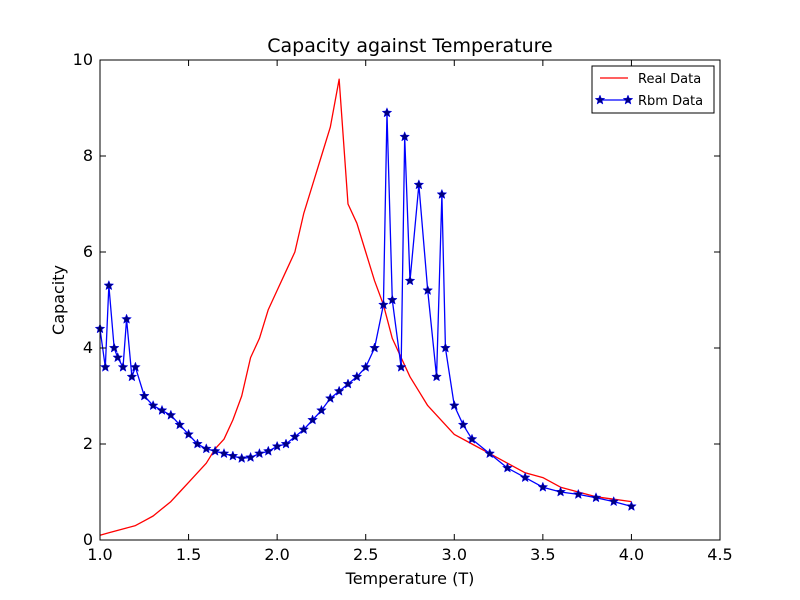 This screenshot has width=800, height=600. Describe the element at coordinates (88, 251) in the screenshot. I see `y-tick-label: 6` at that location.